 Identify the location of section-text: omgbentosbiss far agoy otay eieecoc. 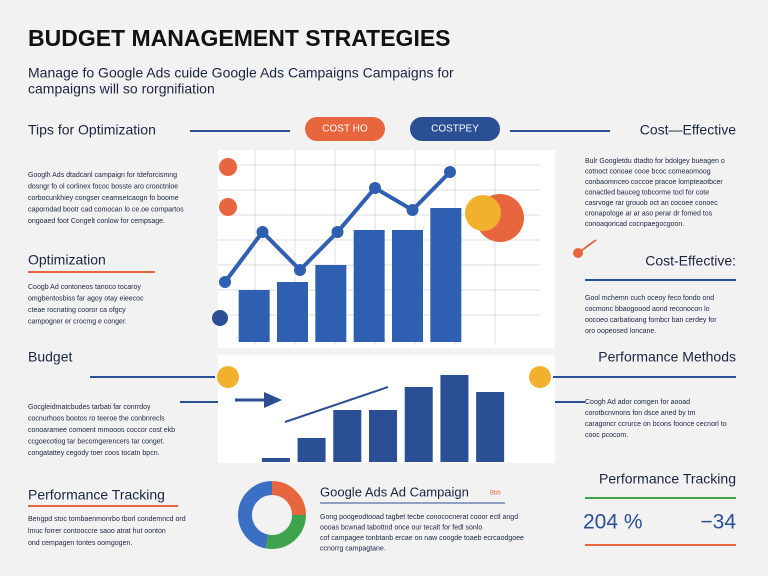
(86, 298).